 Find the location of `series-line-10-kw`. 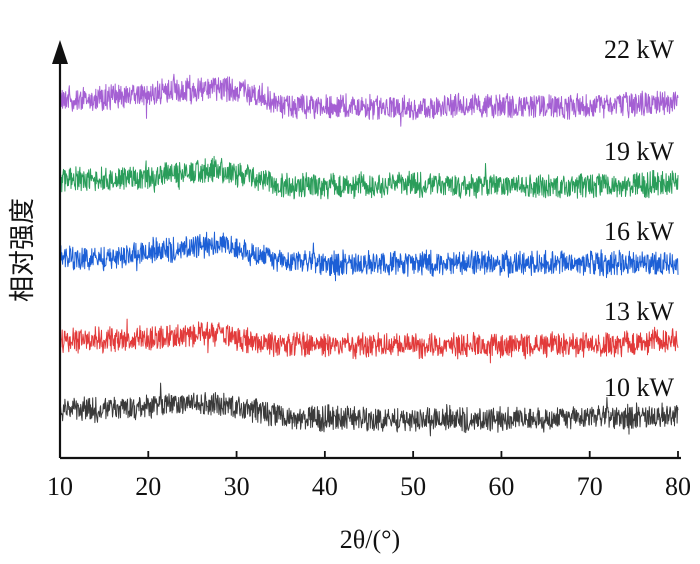

series-line-10-kw is located at coordinates (369, 409).